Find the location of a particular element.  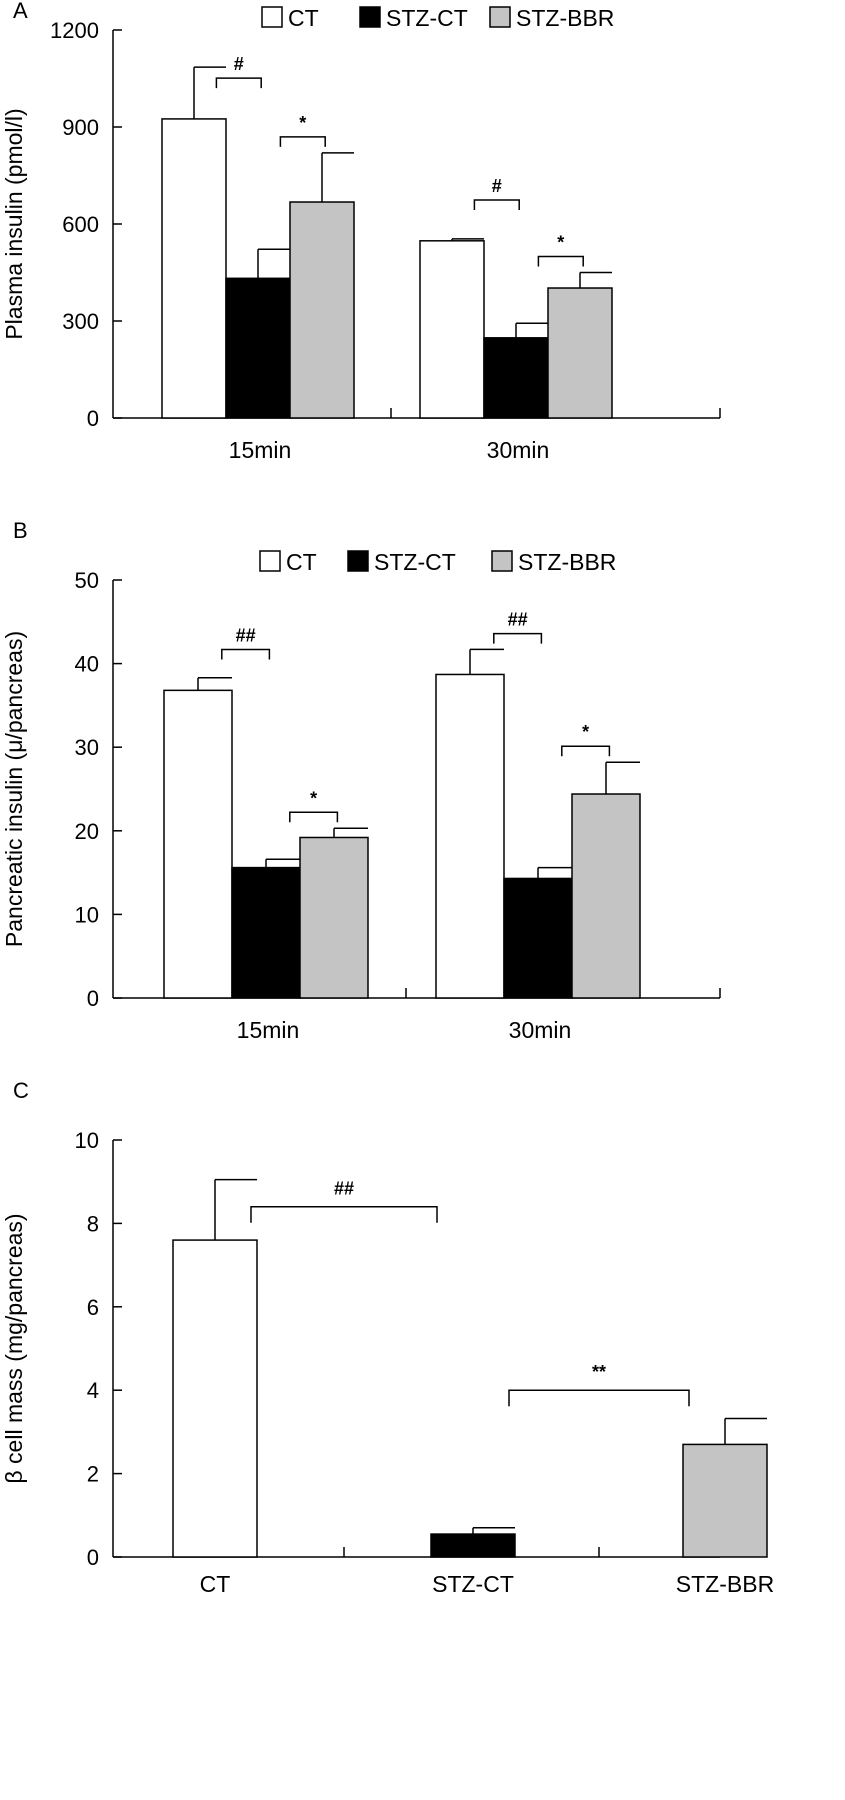

y-tick-label: 900 is located at coordinates (80, 127).